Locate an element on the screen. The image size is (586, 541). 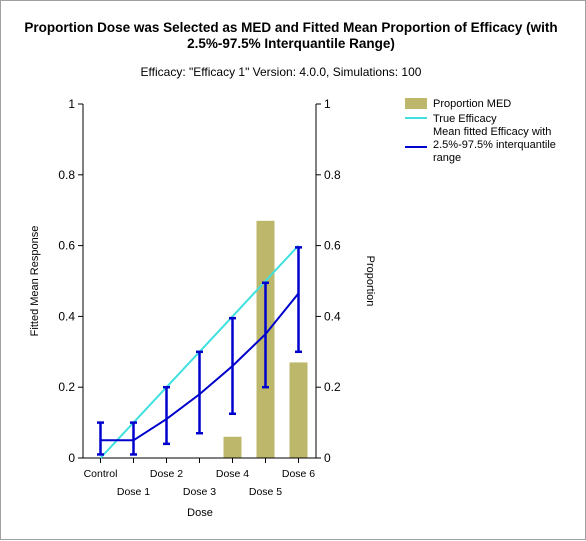
y-tick-label-right-2: 0.4 is located at coordinates (332, 316).